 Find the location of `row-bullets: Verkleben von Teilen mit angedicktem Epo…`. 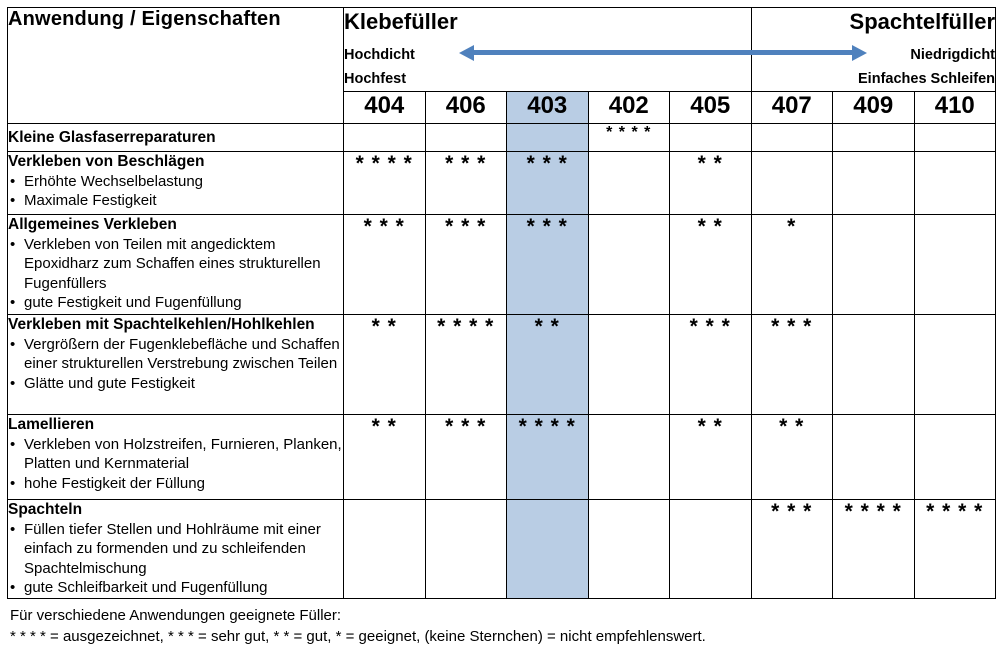

row-bullets: Verkleben von Teilen mit angedicktem Epo… is located at coordinates (176, 274).